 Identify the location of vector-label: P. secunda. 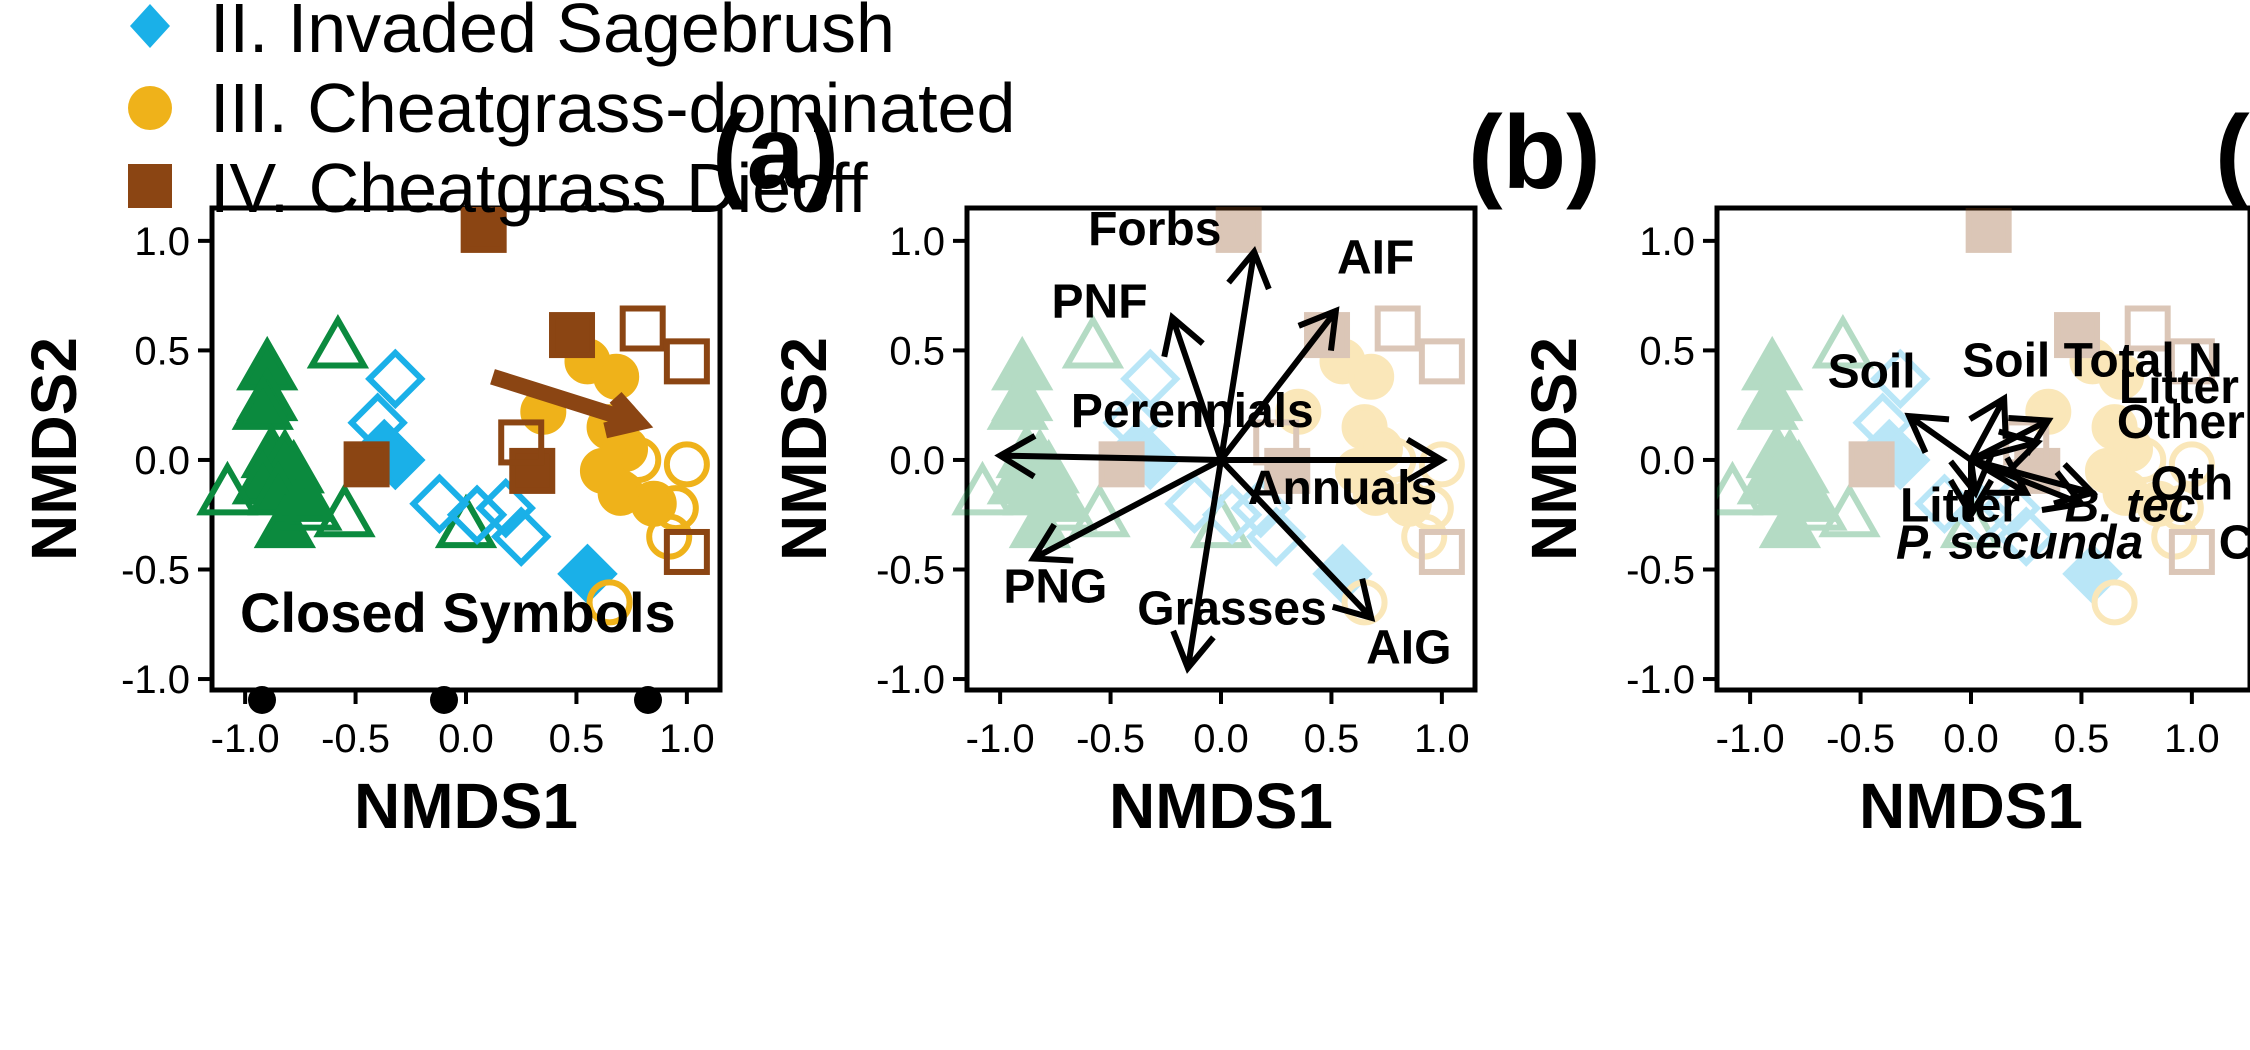
(2019, 543).